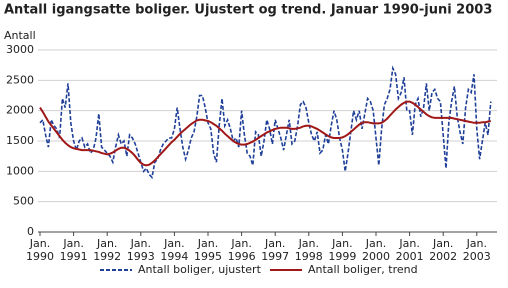 The height and width of the screenshot is (288, 508). I want to click on legend-label: Antall boliger, ujustert, so click(200, 269).